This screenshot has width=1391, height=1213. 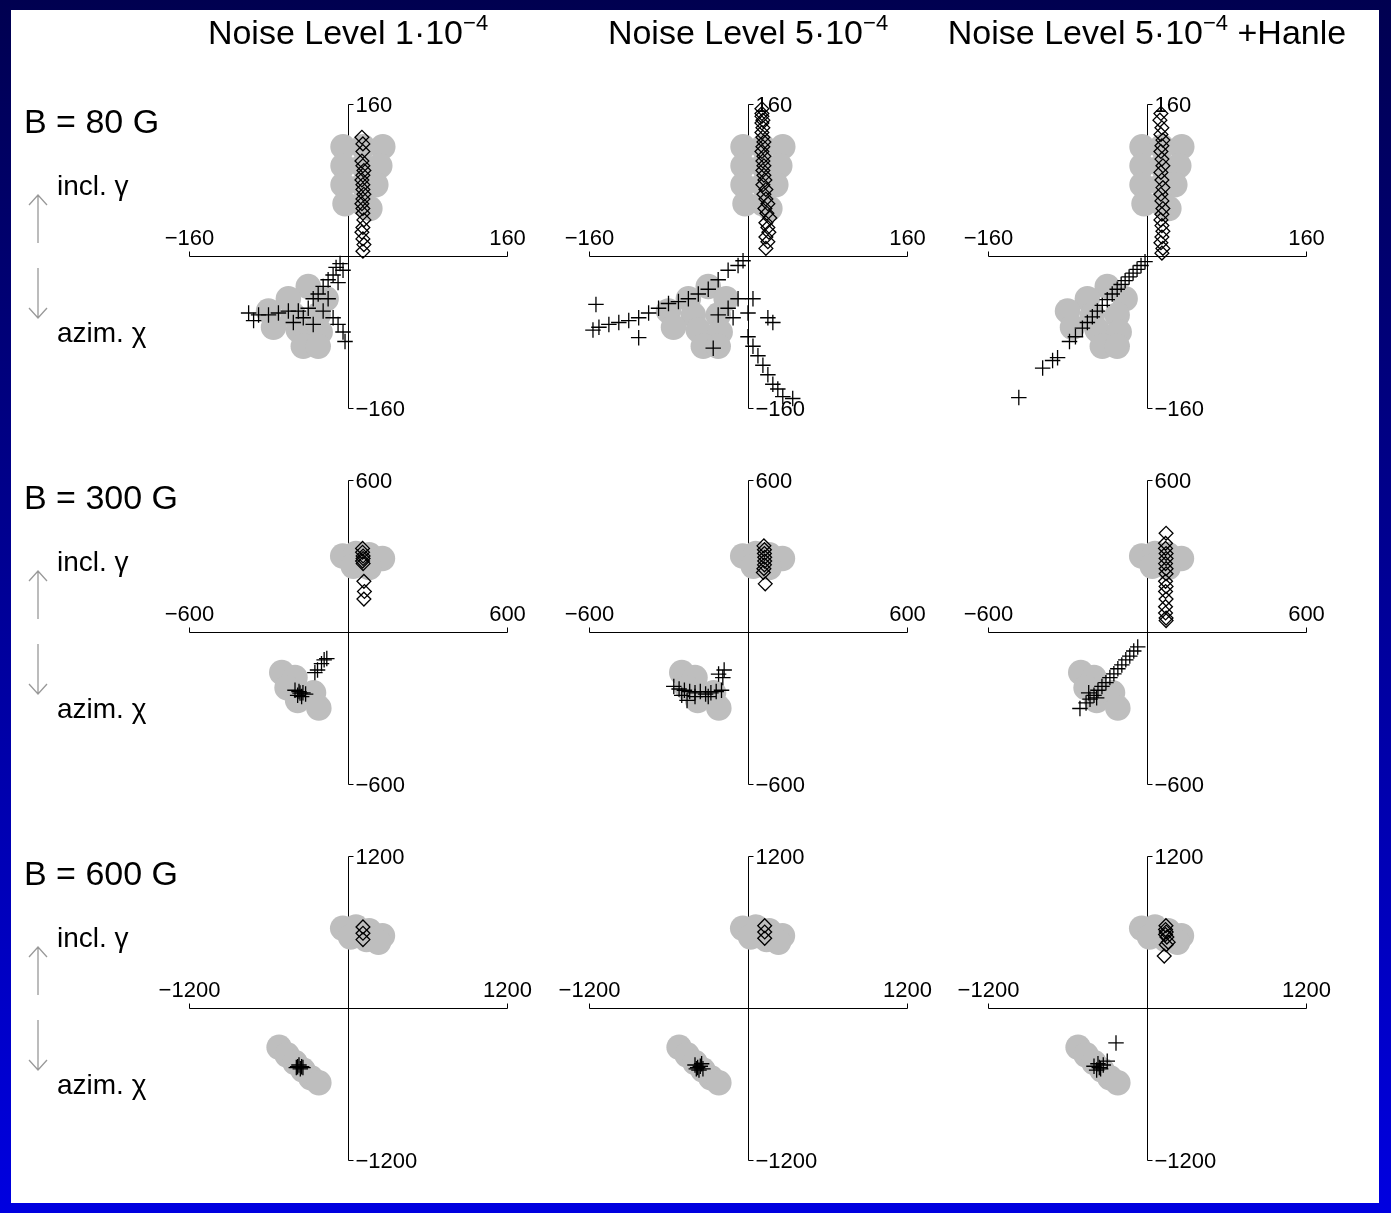 I want to click on text: B = 300 G, so click(x=101, y=497).